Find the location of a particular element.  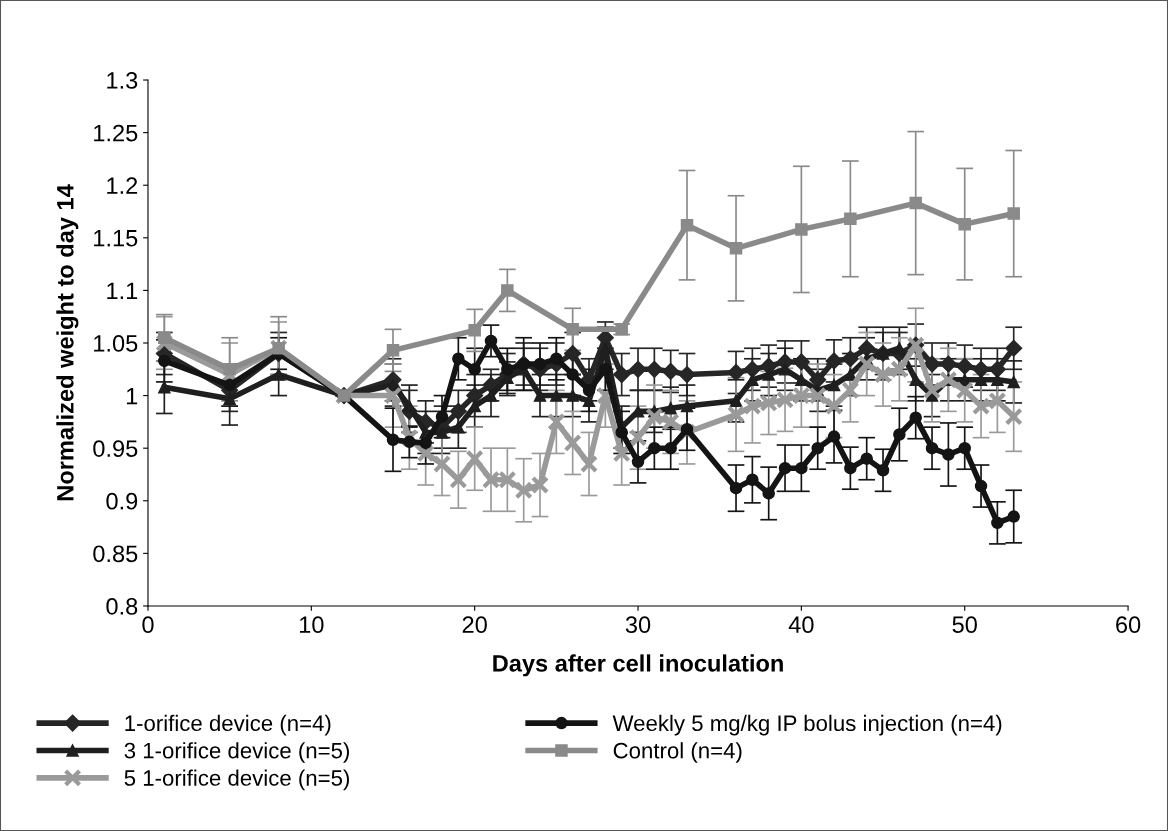

y-tick-label: 1.1 is located at coordinates (122, 290).